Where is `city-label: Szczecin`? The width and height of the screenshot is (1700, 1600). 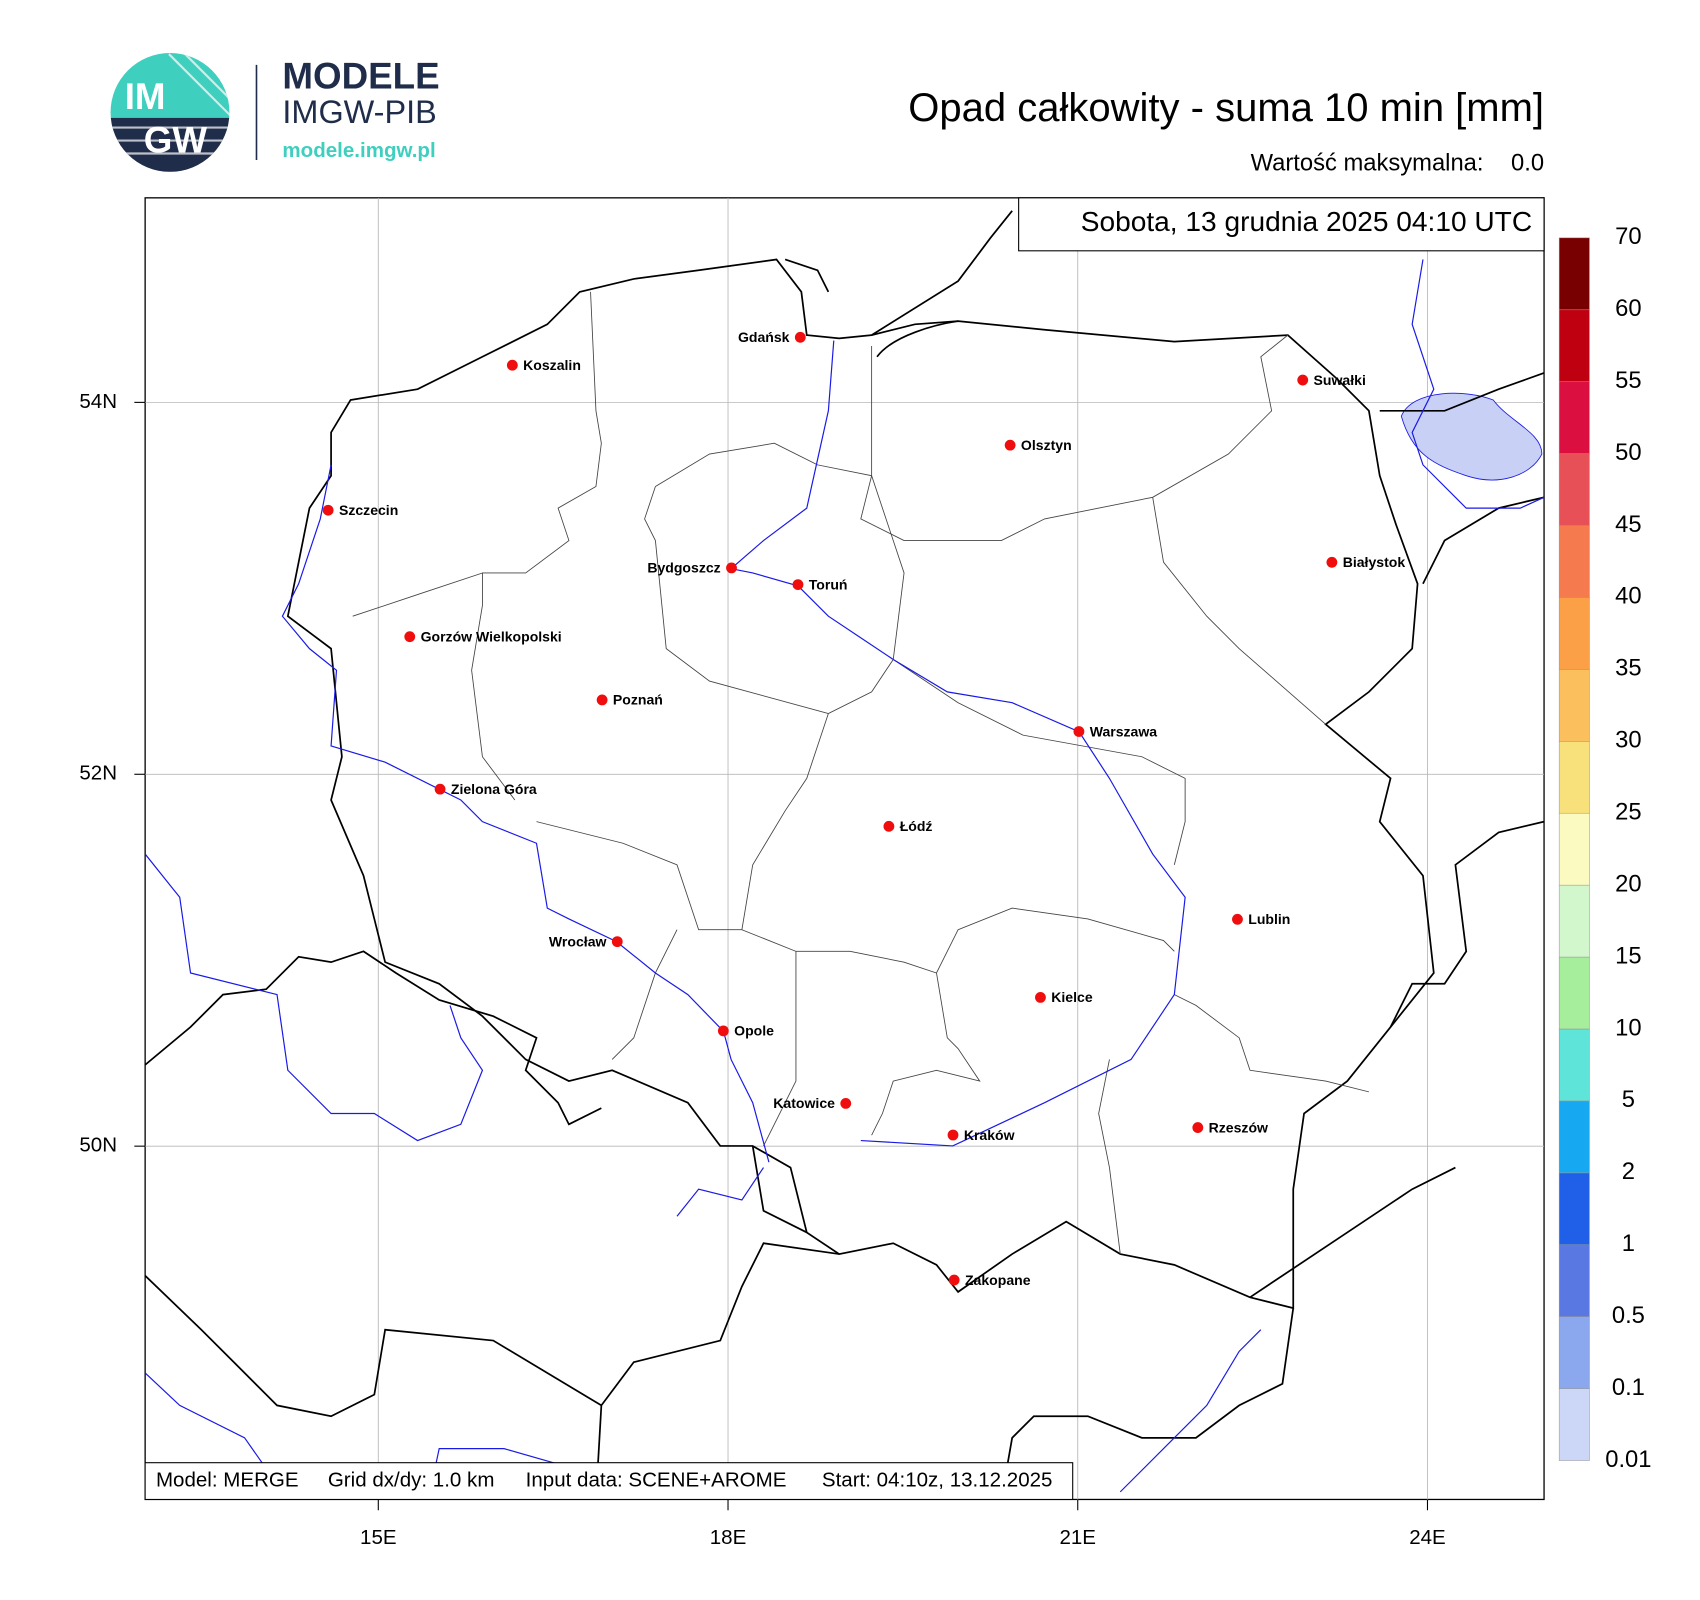 city-label: Szczecin is located at coordinates (368, 510).